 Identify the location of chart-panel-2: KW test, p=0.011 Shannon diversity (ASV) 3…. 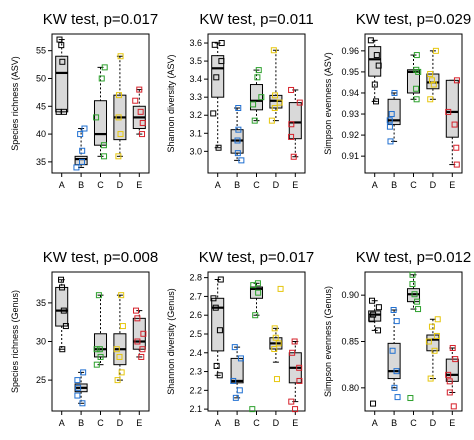
(240, 100).